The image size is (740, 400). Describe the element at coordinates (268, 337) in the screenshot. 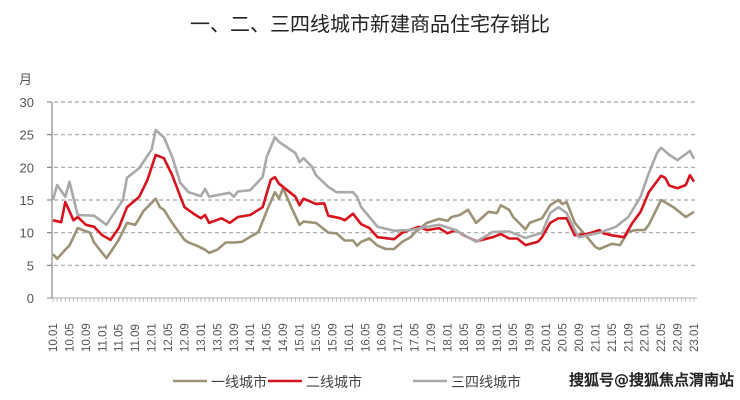

I see `x-tick-label: 14.05` at that location.